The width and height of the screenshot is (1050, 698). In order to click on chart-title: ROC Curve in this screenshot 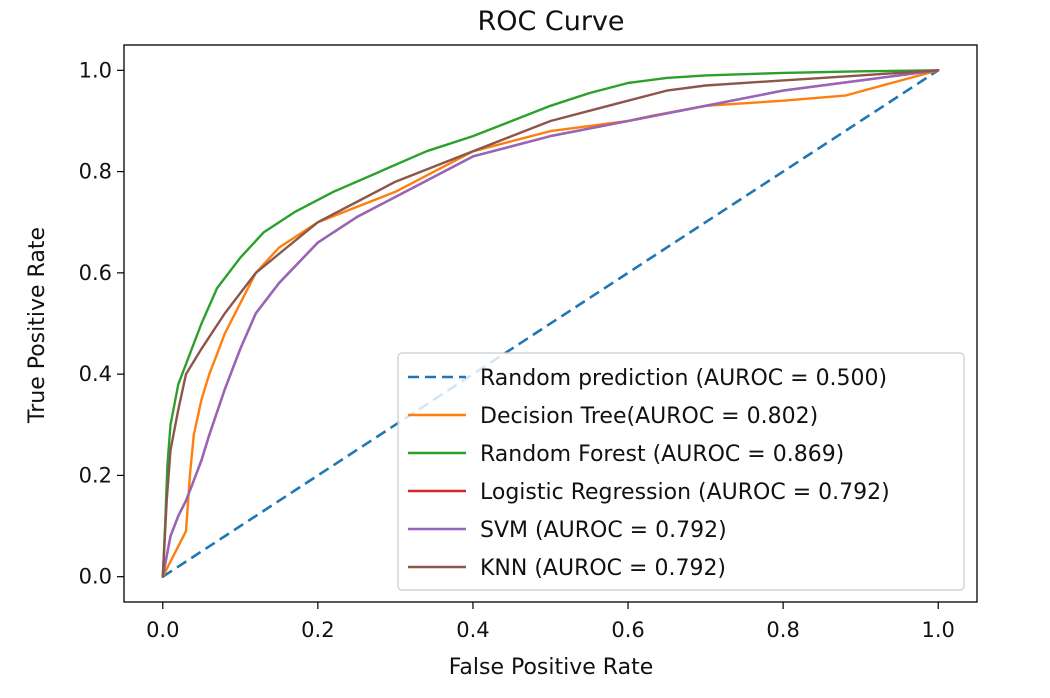, I will do `click(550, 21)`.